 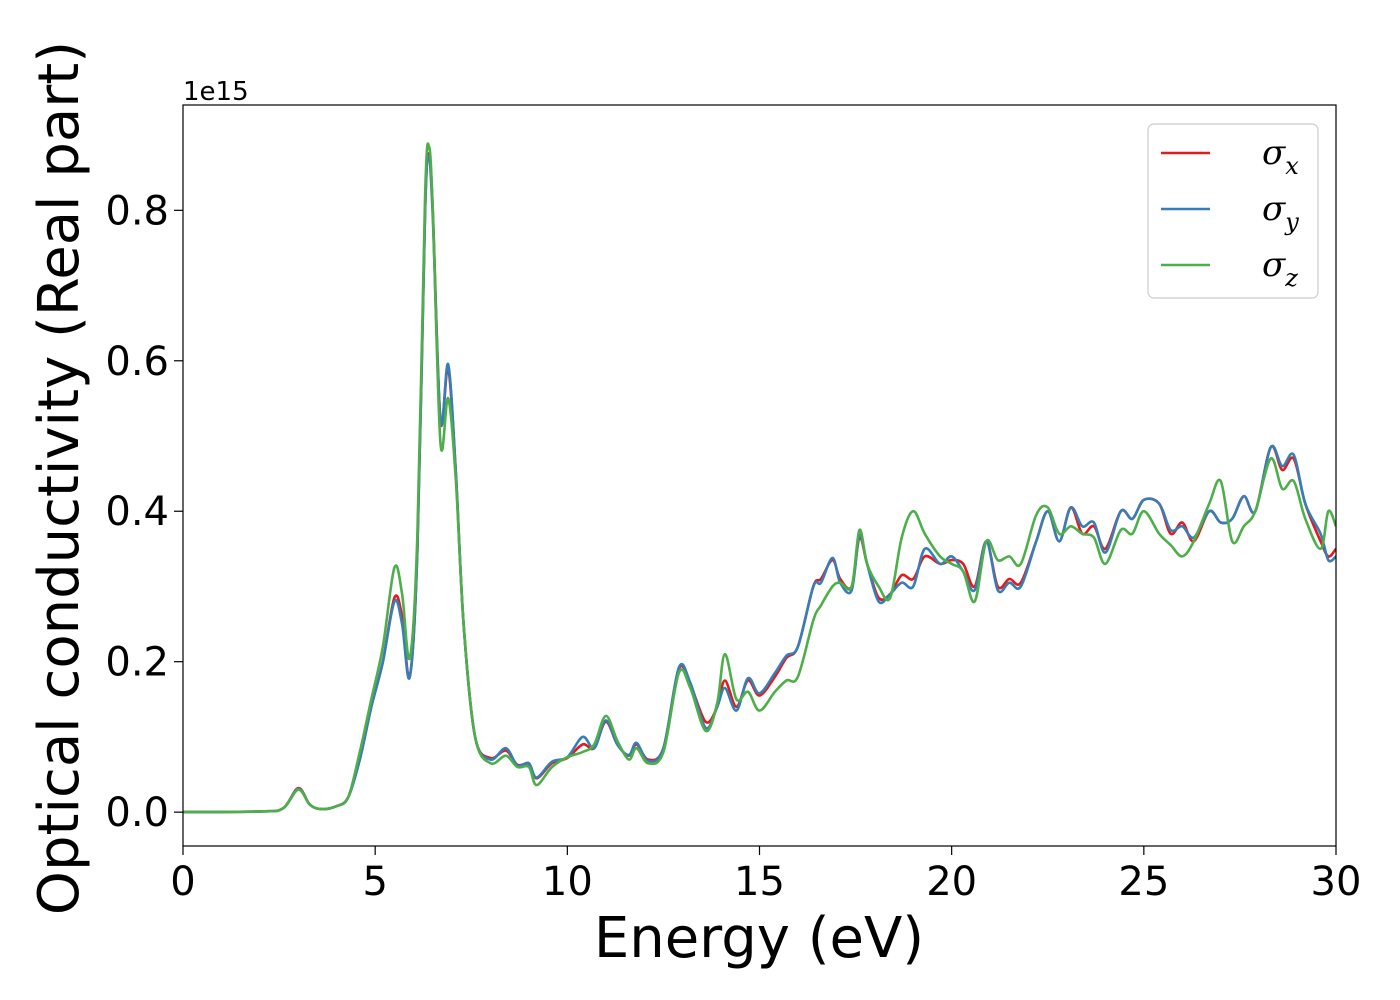 I want to click on x-tick-label: 10, so click(x=567, y=882).